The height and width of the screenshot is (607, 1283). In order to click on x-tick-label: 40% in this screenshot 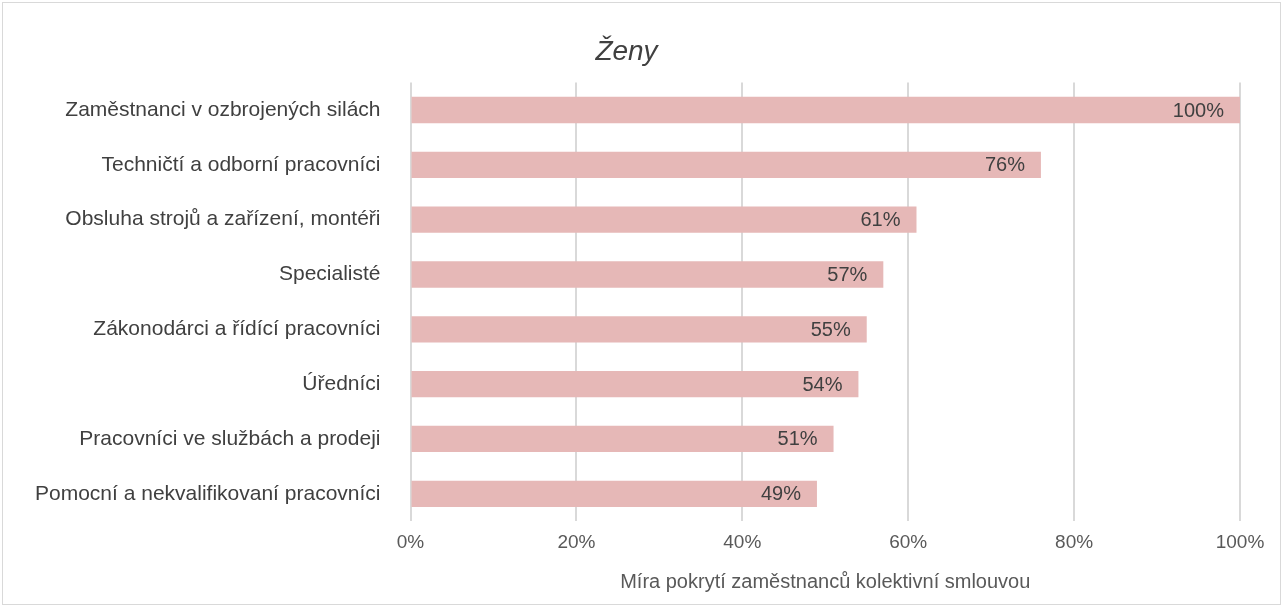, I will do `click(742, 541)`.